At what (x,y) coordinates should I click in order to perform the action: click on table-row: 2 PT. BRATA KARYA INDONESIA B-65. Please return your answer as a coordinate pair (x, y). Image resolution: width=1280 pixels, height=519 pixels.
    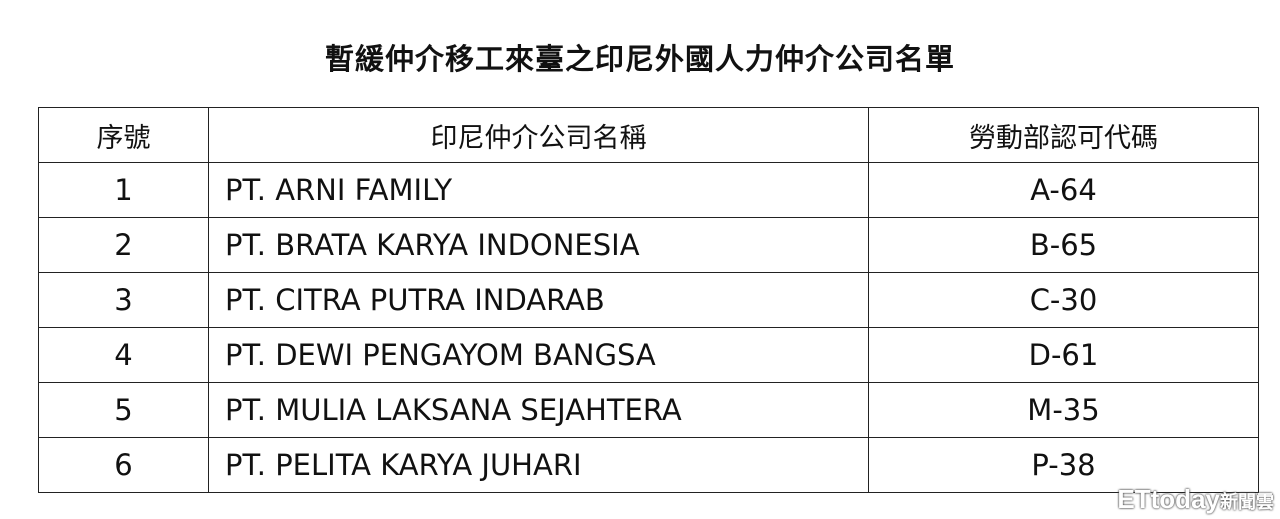
    Looking at the image, I should click on (648, 245).